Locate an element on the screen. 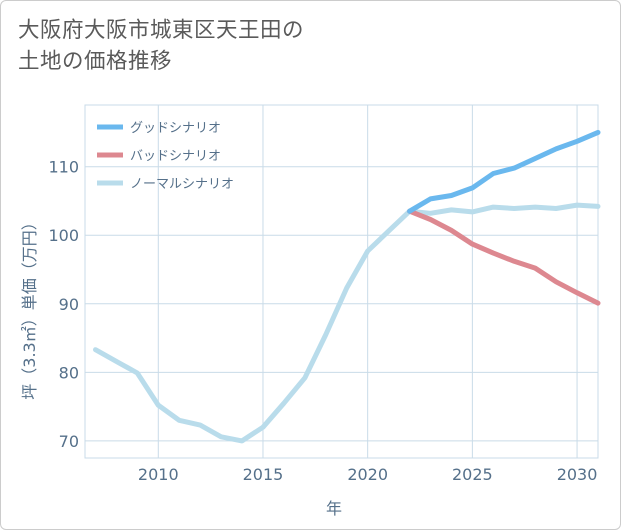 Image resolution: width=621 pixels, height=531 pixels. x-axis-ticks: 2010 2015 2020 2025 2030 is located at coordinates (367, 474).